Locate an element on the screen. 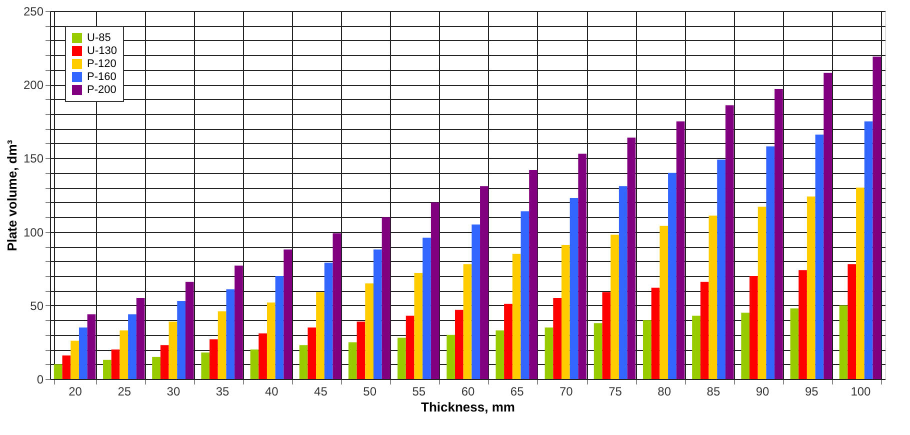  x-tick-label: 55 is located at coordinates (419, 391).